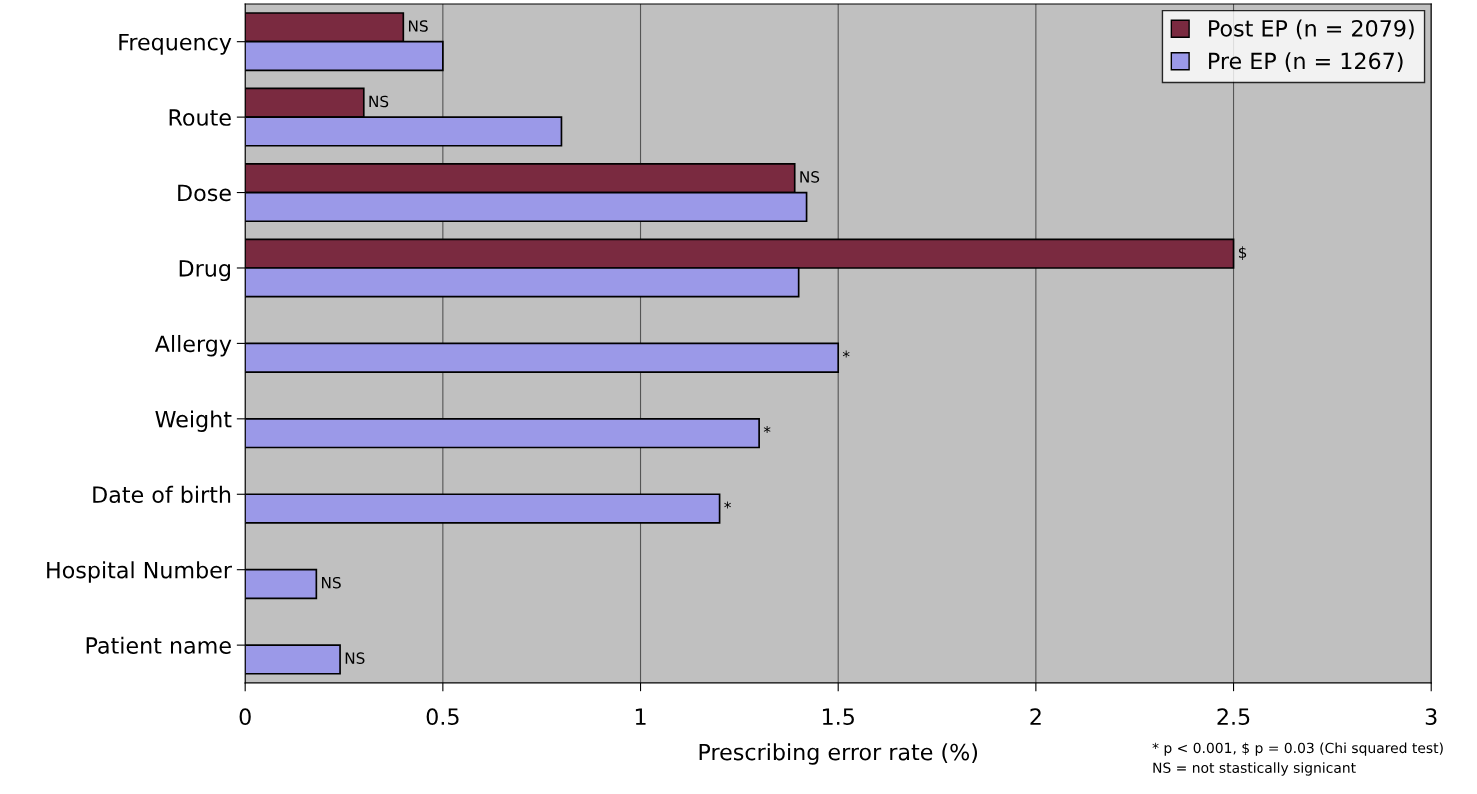 The width and height of the screenshot is (1477, 794). What do you see at coordinates (193, 421) in the screenshot?
I see `y-tick-label: Weight` at bounding box center [193, 421].